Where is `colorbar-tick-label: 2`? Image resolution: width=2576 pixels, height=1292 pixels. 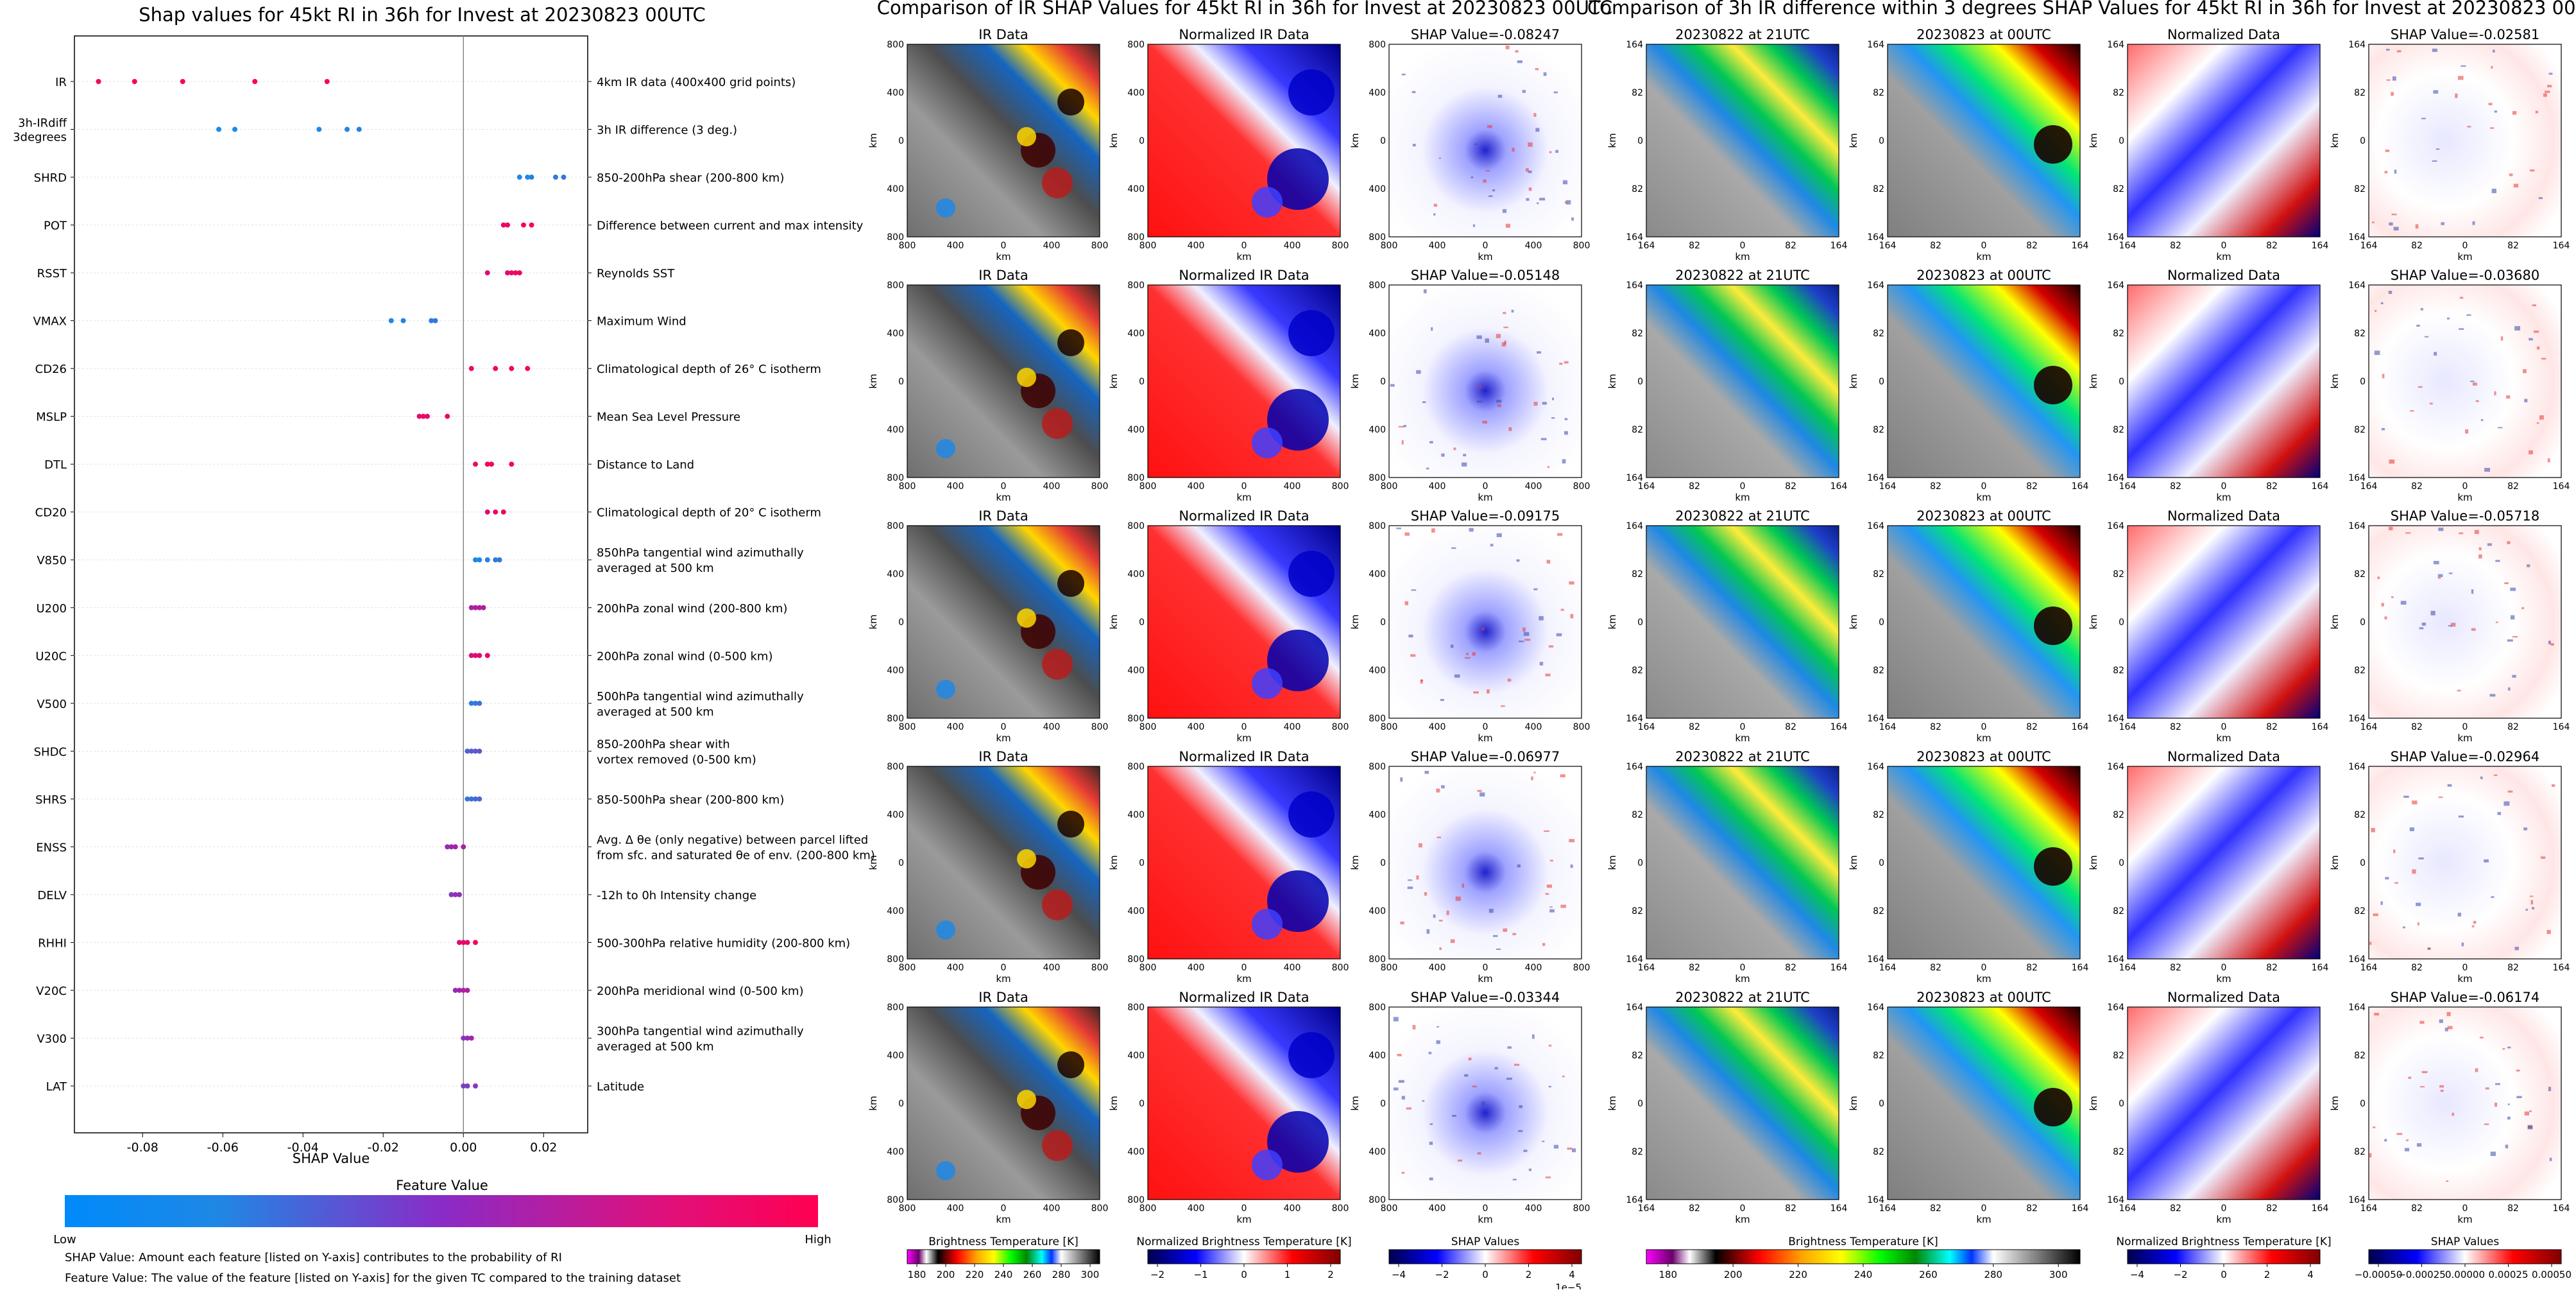 colorbar-tick-label: 2 is located at coordinates (2267, 1274).